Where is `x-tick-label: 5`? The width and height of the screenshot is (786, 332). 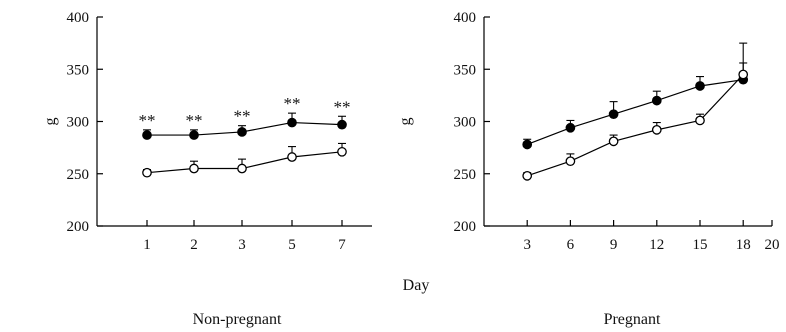 x-tick-label: 5 is located at coordinates (292, 245).